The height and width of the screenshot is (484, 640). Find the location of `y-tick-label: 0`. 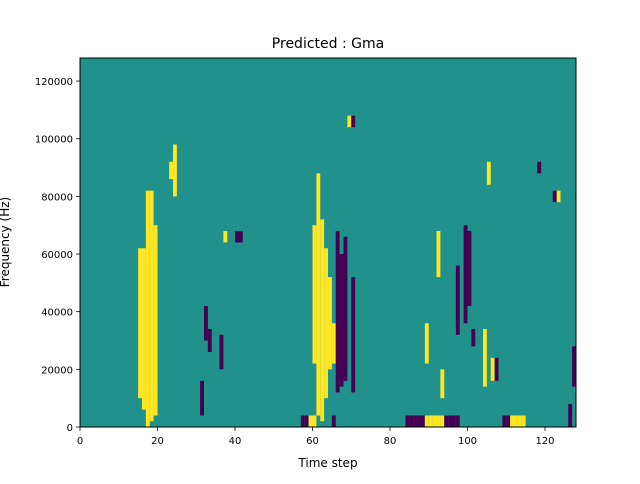

y-tick-label: 0 is located at coordinates (70, 428).